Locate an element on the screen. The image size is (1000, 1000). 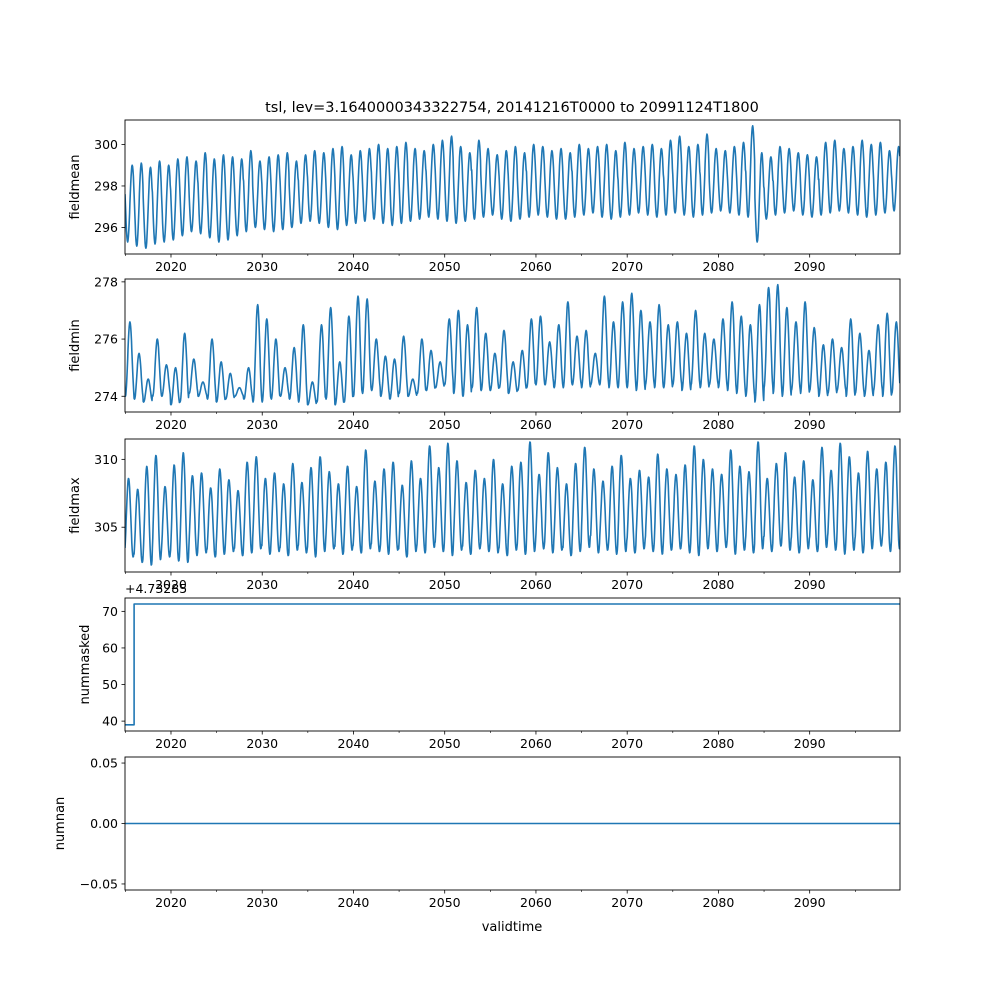
fieldmax-axes-frame is located at coordinates (512, 505).